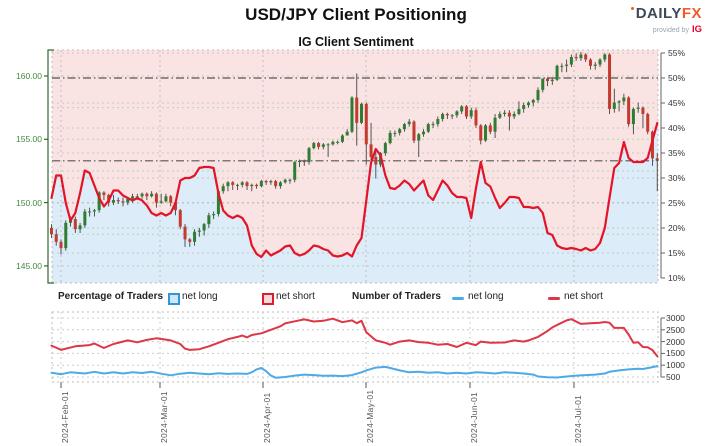  Describe the element at coordinates (370, 416) in the screenshot. I see `date-label: 2024-May-01` at that location.